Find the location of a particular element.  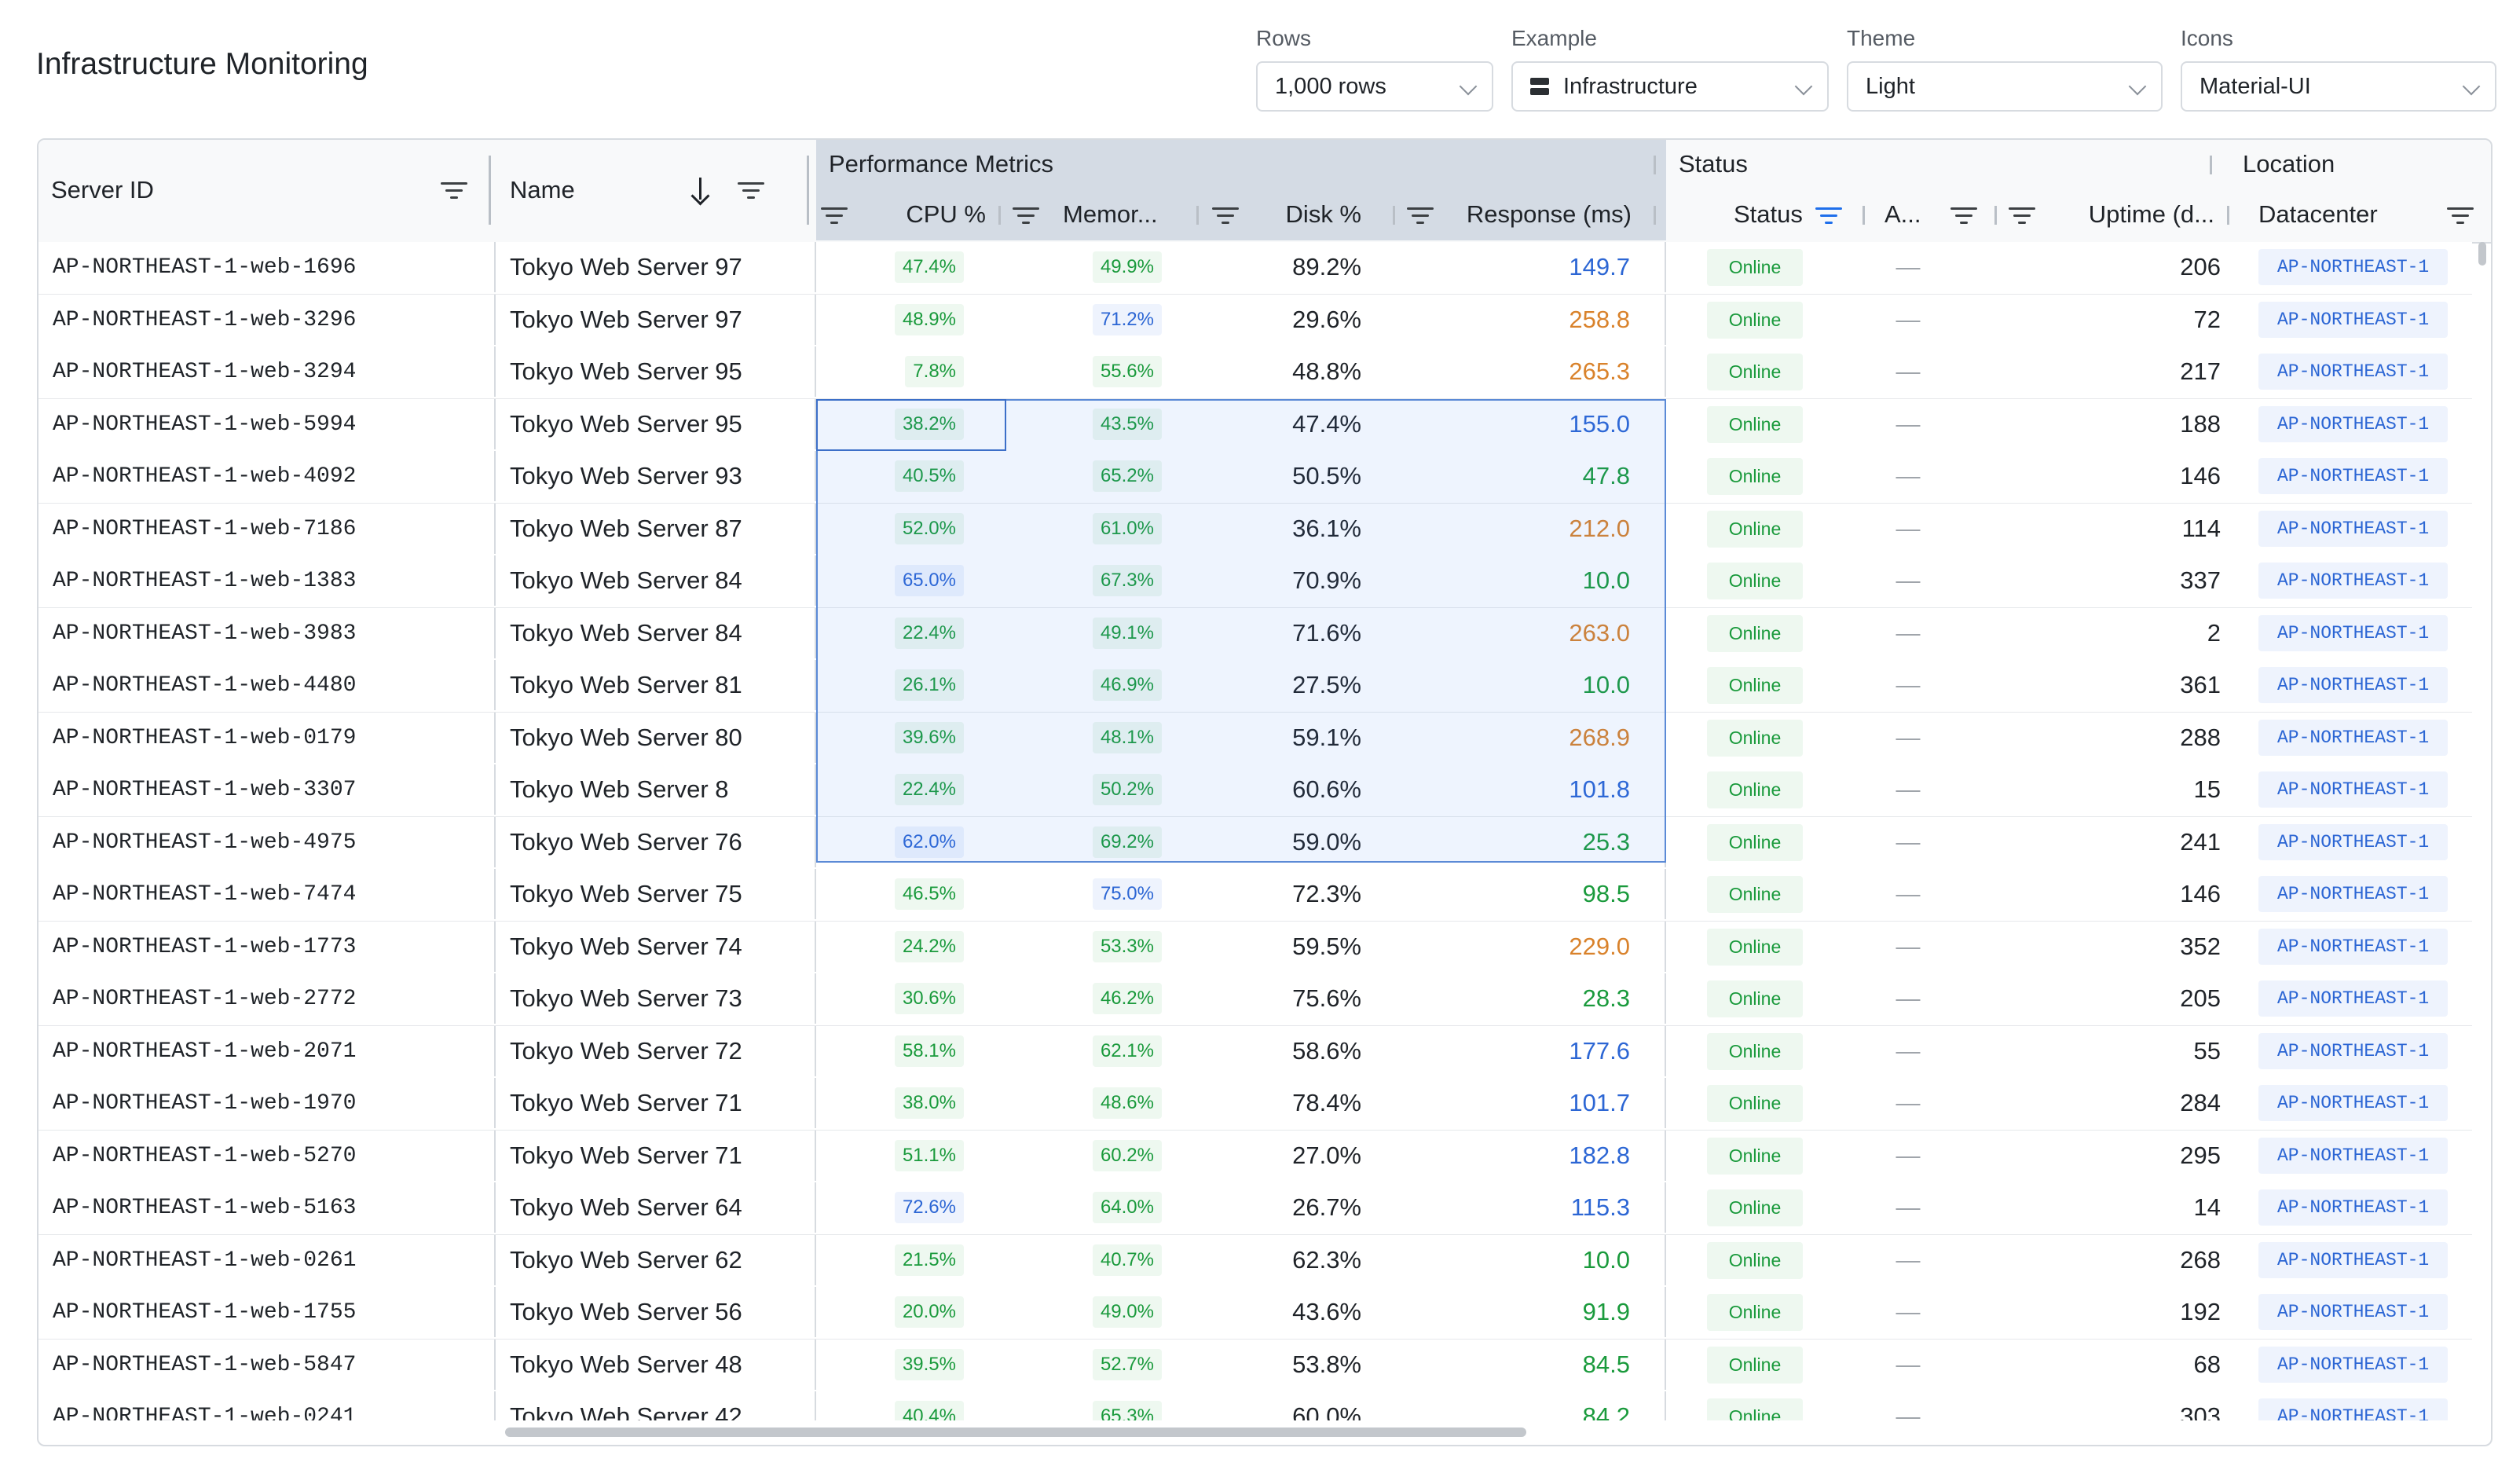

cell-response: 115.3 is located at coordinates (1533, 1207).